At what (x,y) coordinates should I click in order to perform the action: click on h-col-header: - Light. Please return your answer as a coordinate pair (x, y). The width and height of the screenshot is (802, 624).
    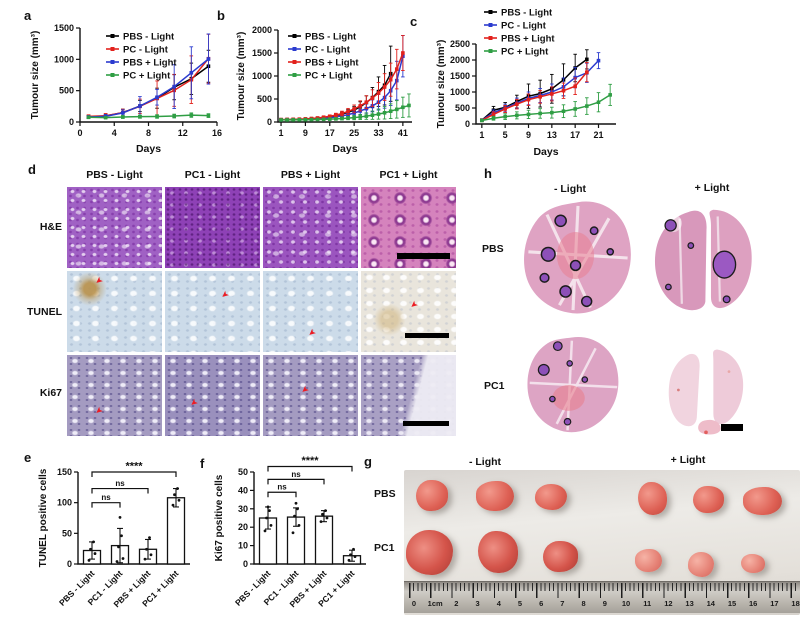
    Looking at the image, I should click on (570, 189).